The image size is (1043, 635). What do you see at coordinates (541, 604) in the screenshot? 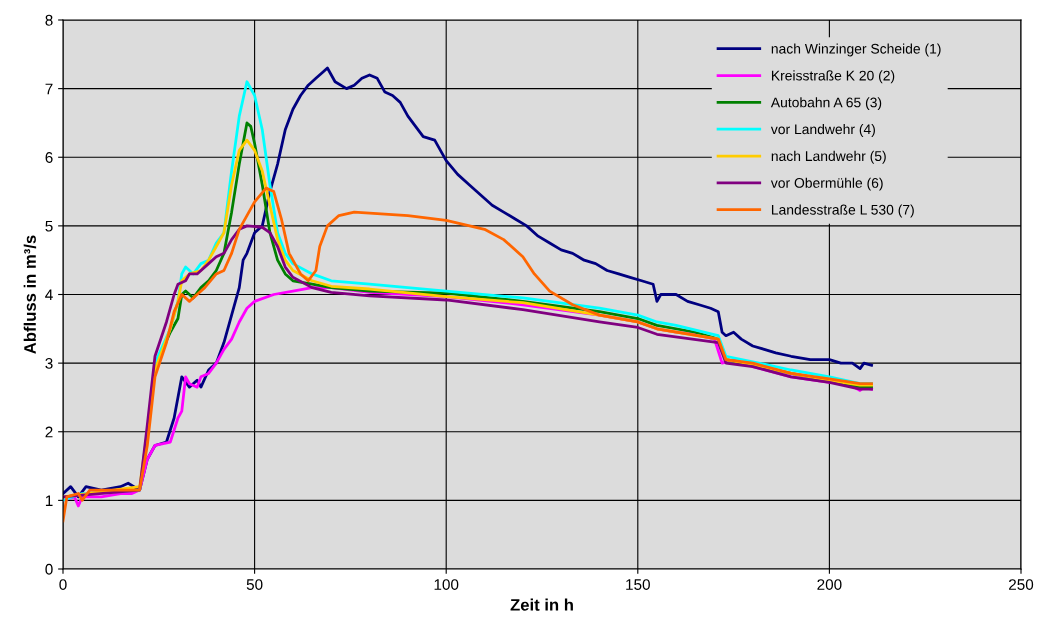
I see `x-axis-title: Zeit in h` at bounding box center [541, 604].